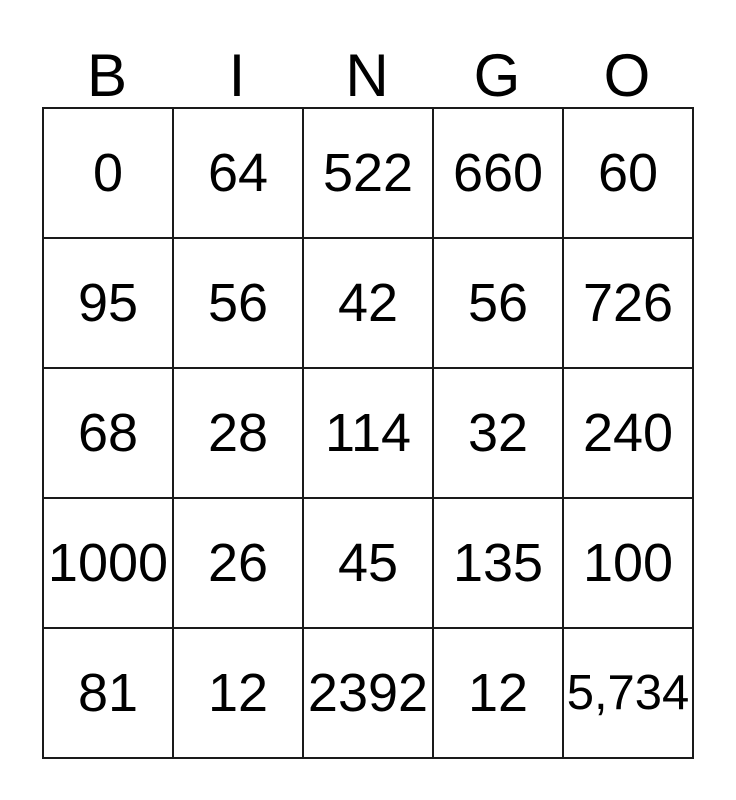 The height and width of the screenshot is (800, 736). I want to click on bingo-header-letter-0: B, so click(107, 75).